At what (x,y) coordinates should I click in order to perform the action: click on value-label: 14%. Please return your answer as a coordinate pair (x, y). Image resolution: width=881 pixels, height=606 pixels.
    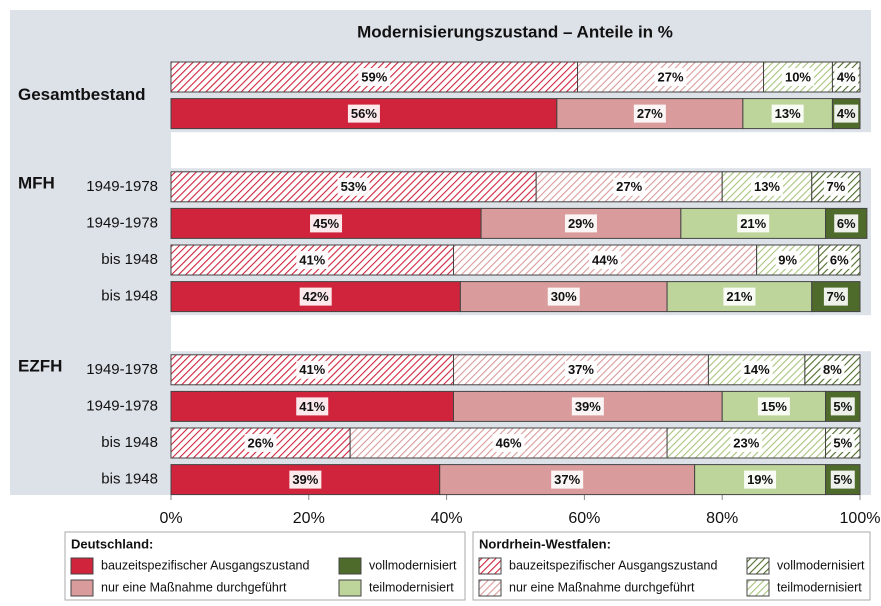
    Looking at the image, I should click on (757, 369).